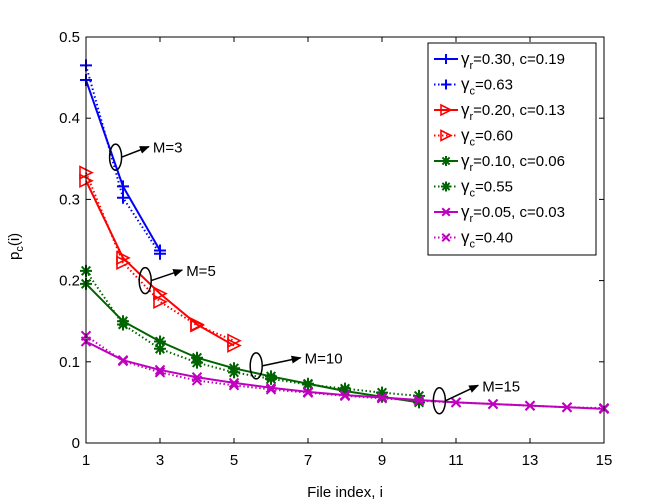  Describe the element at coordinates (20, 249) in the screenshot. I see `y-axis-label-sub: c` at that location.